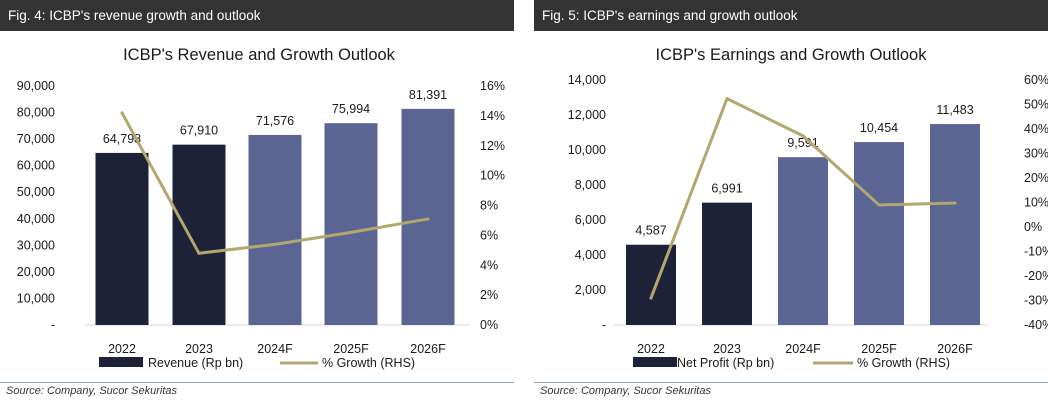 This screenshot has width=1048, height=402. Describe the element at coordinates (590, 185) in the screenshot. I see `y-axis-tick-label: 8,000` at that location.